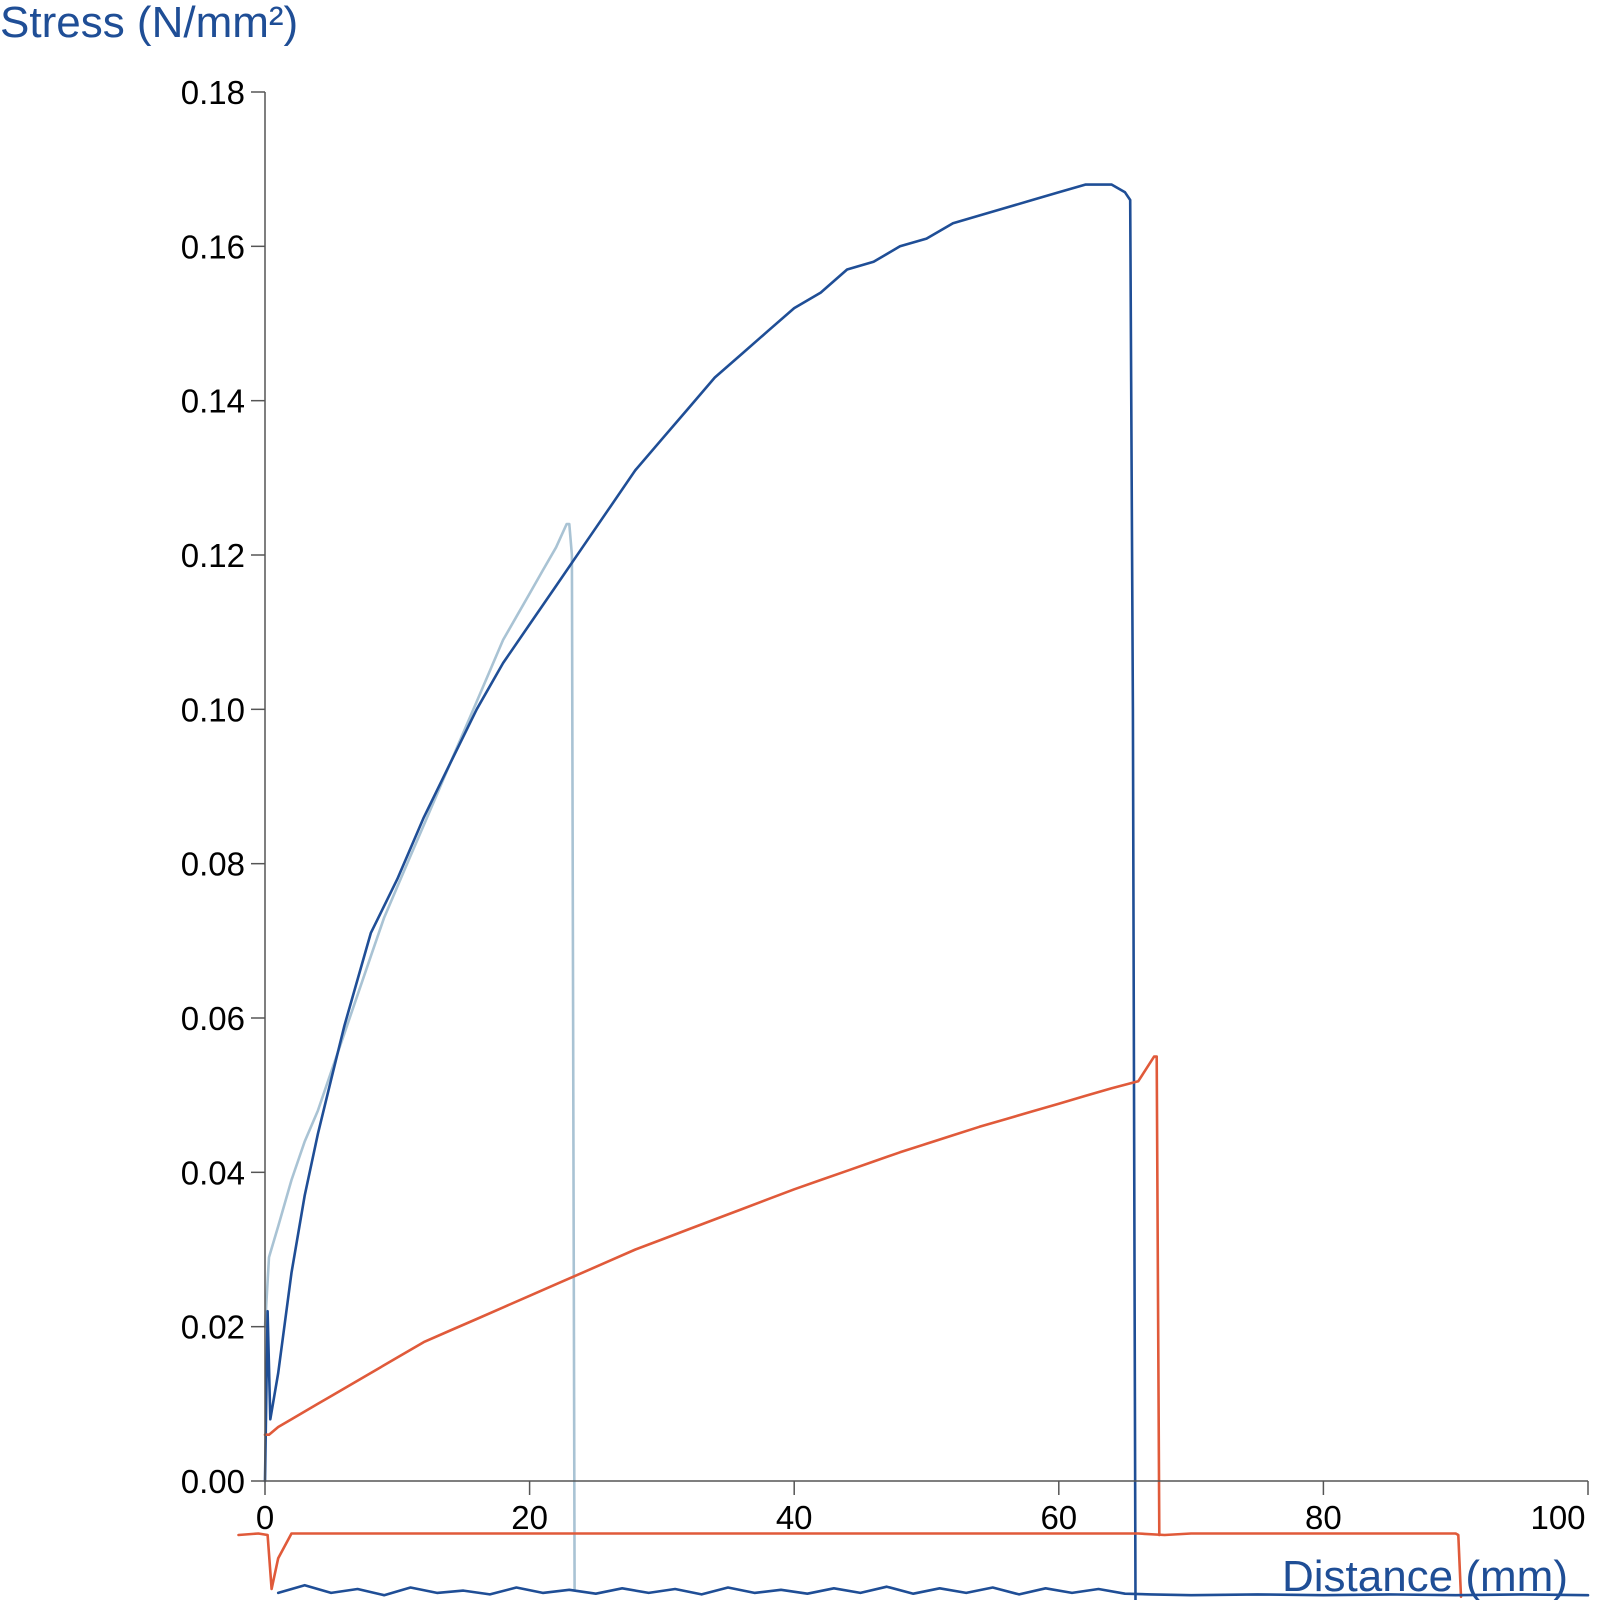  I want to click on x-axis-title: Distance (mm), so click(1424, 1576).